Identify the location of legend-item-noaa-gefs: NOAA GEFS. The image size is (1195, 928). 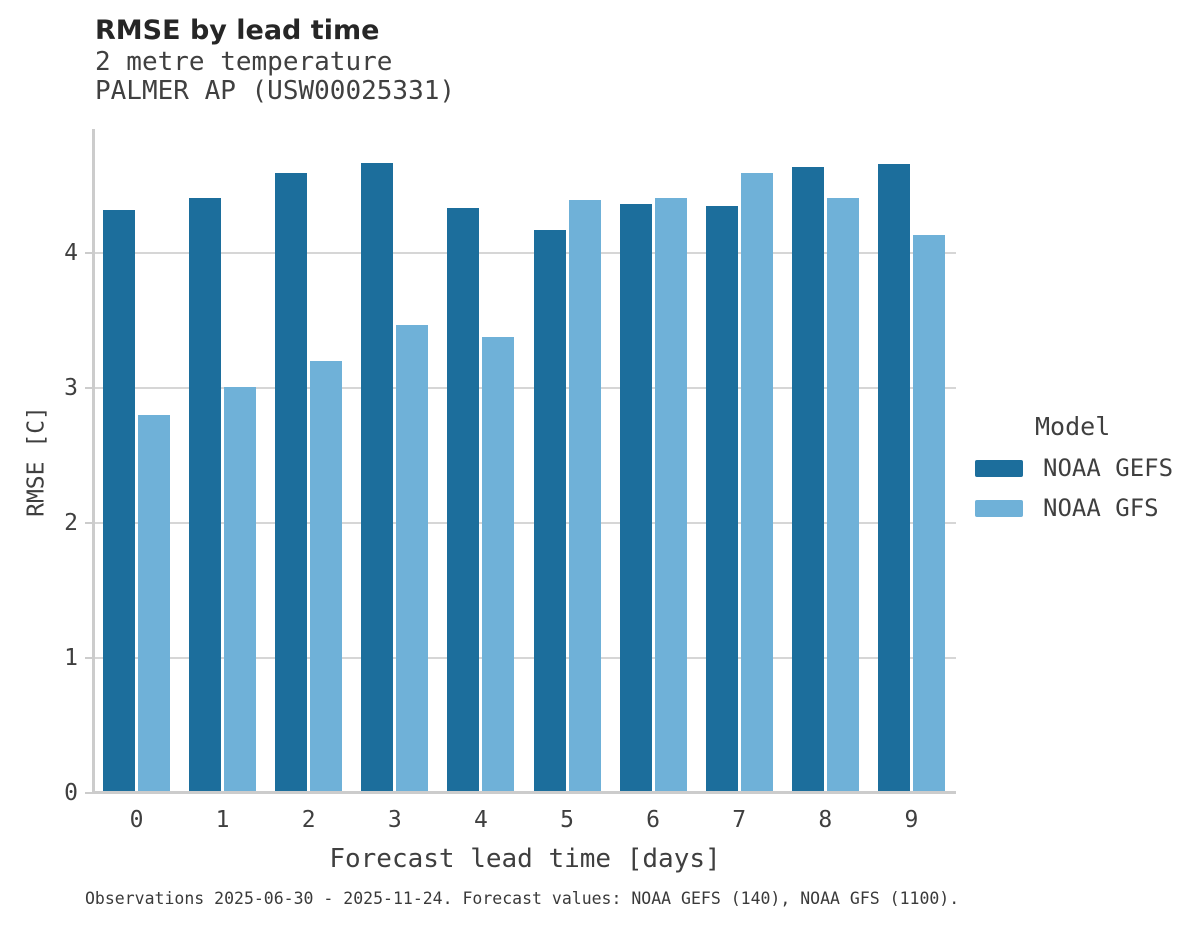
(1074, 468).